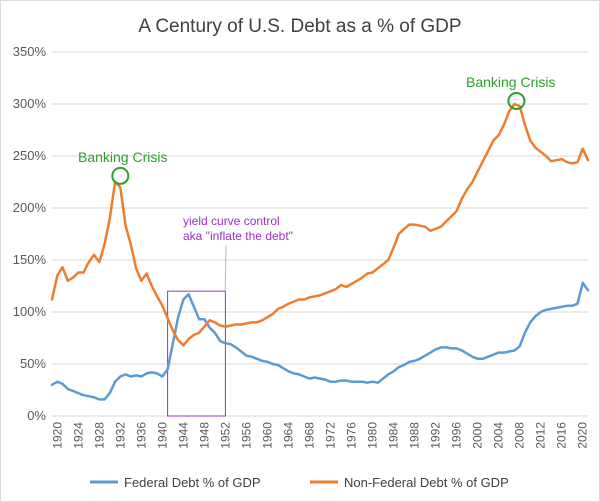 This screenshot has width=600, height=502. What do you see at coordinates (30, 103) in the screenshot?
I see `y-tick-label: 300%` at bounding box center [30, 103].